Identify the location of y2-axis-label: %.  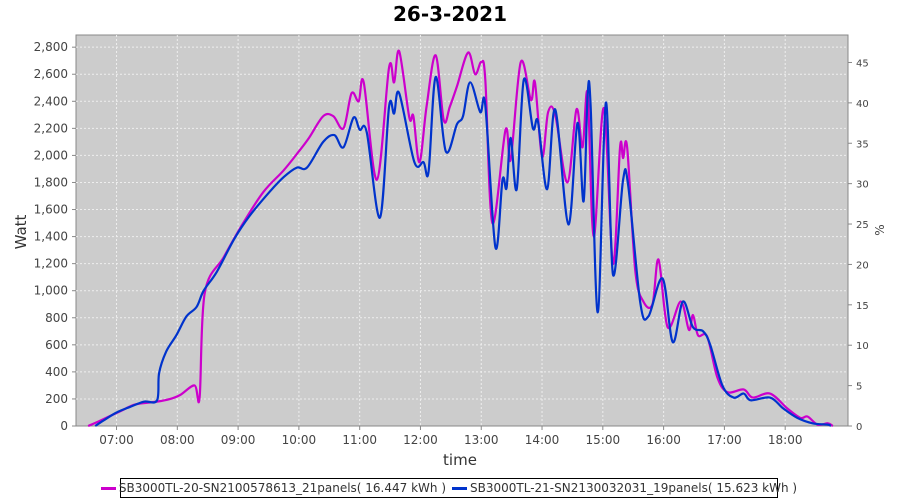
(880, 229).